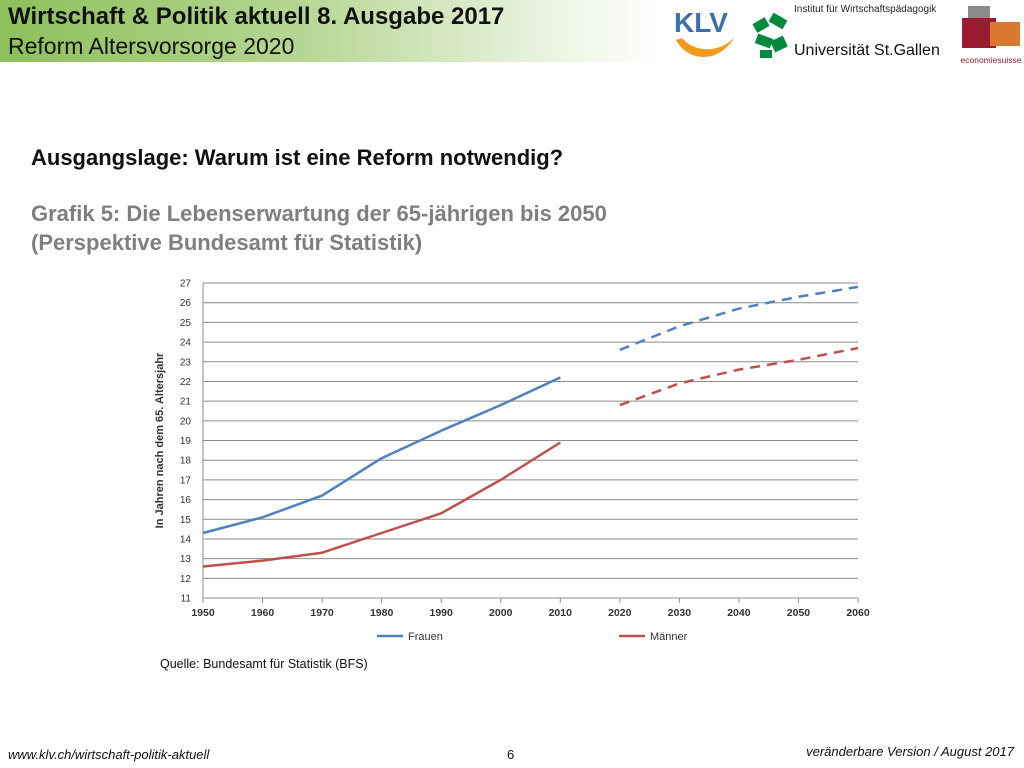 The image size is (1024, 768). What do you see at coordinates (186, 480) in the screenshot?
I see `y-tick-label: 17` at bounding box center [186, 480].